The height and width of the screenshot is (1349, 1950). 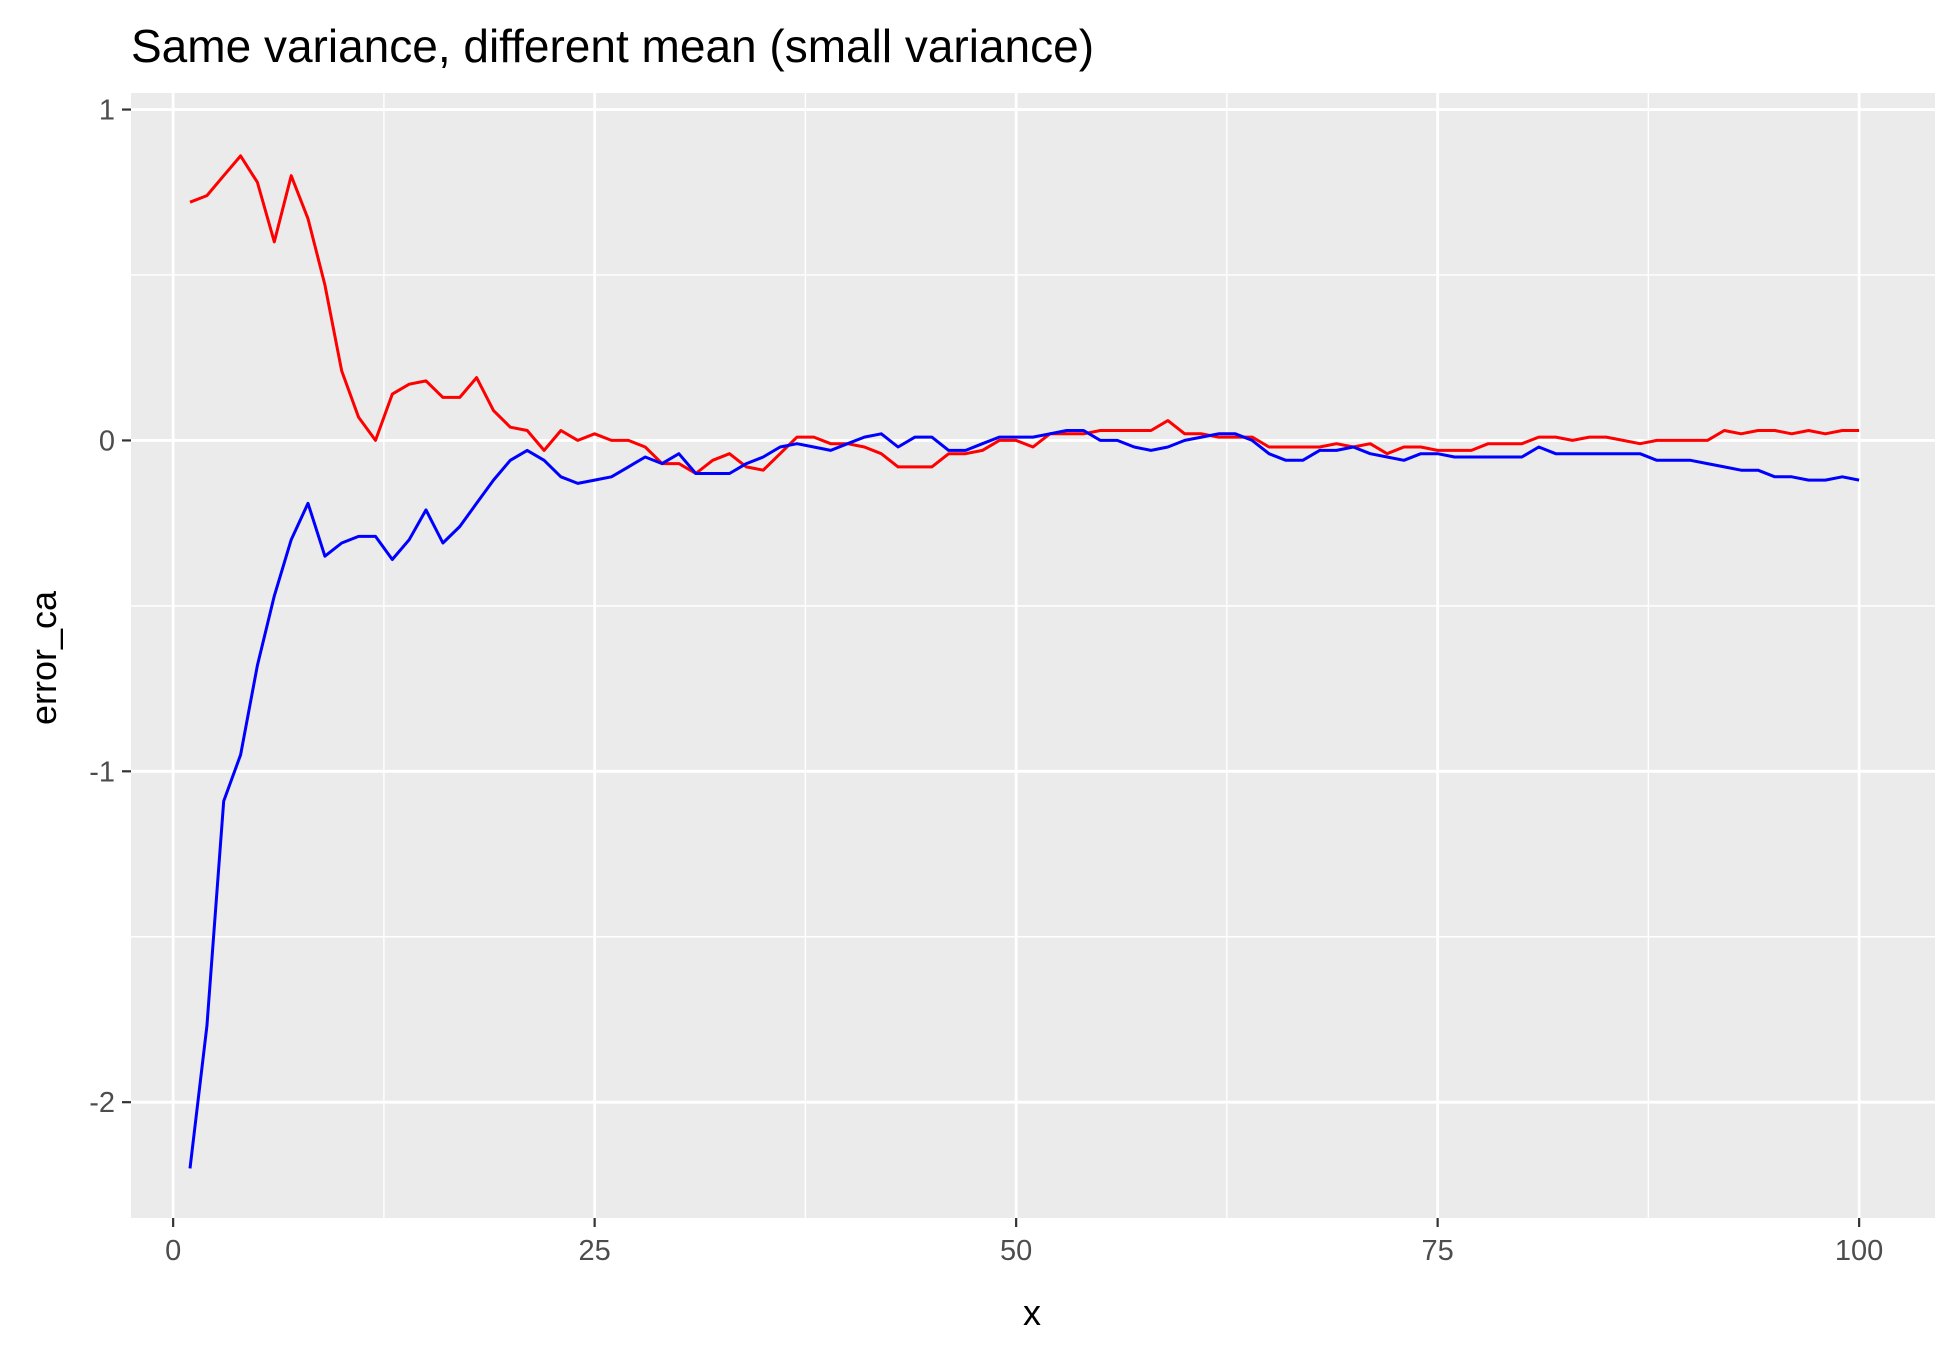 I want to click on y-tick-label: -1, so click(x=102, y=772).